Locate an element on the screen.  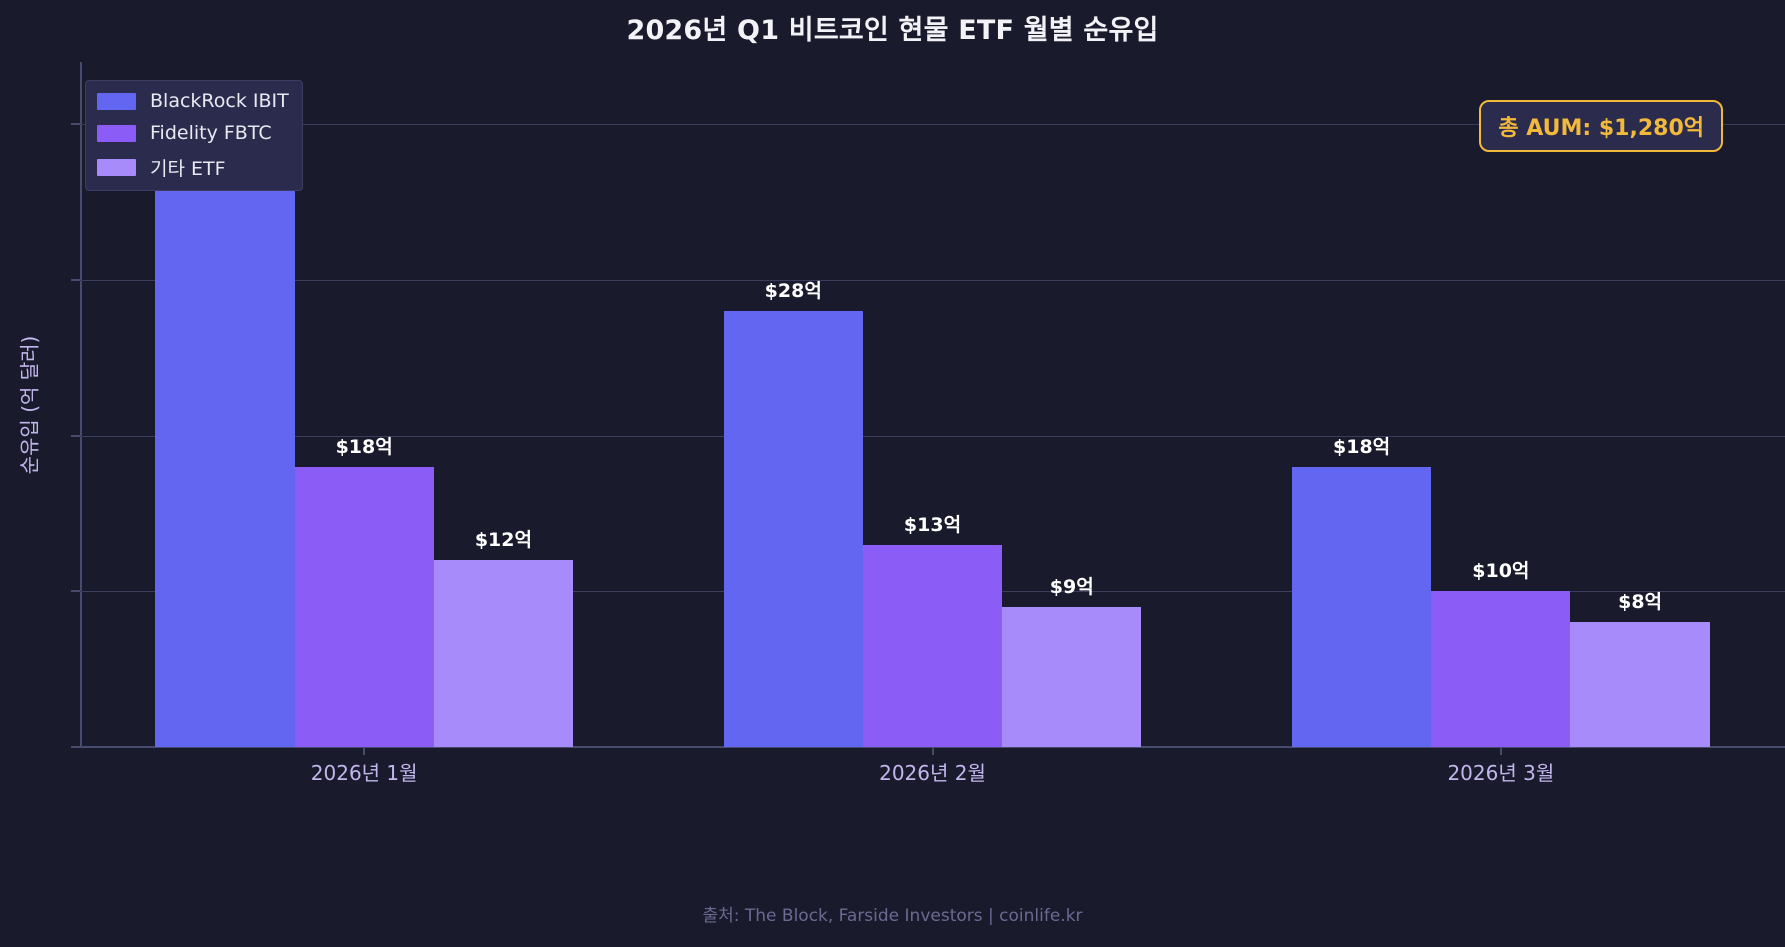
bar-value-label: $9억 is located at coordinates (1071, 586).